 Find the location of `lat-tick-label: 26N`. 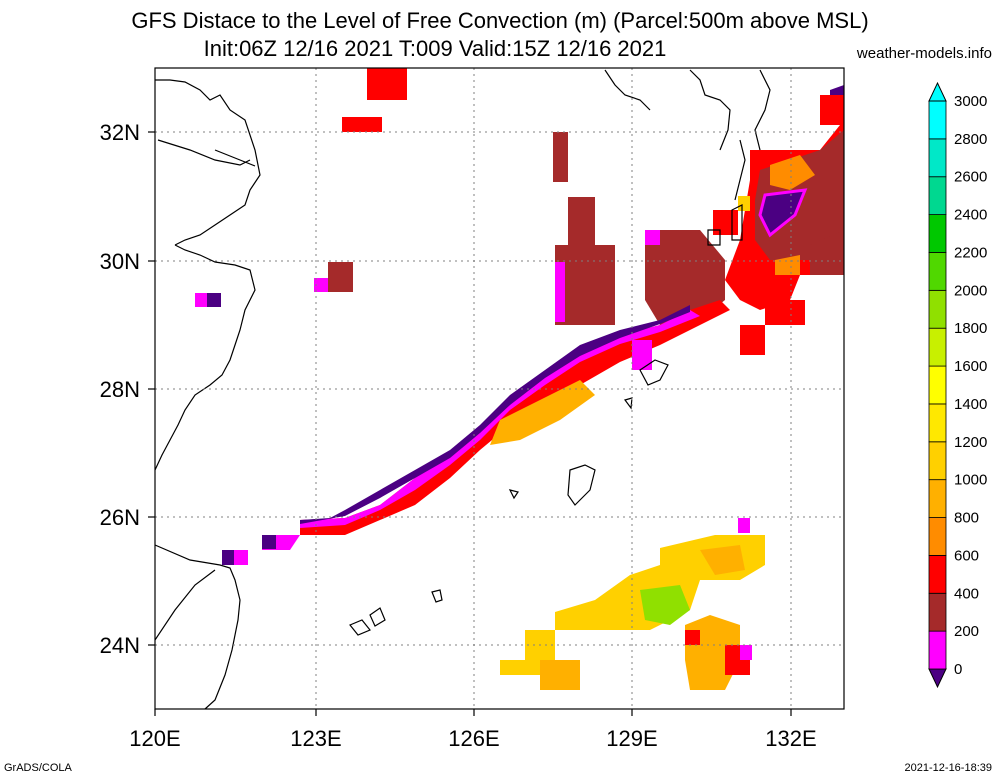

lat-tick-label: 26N is located at coordinates (120, 517).